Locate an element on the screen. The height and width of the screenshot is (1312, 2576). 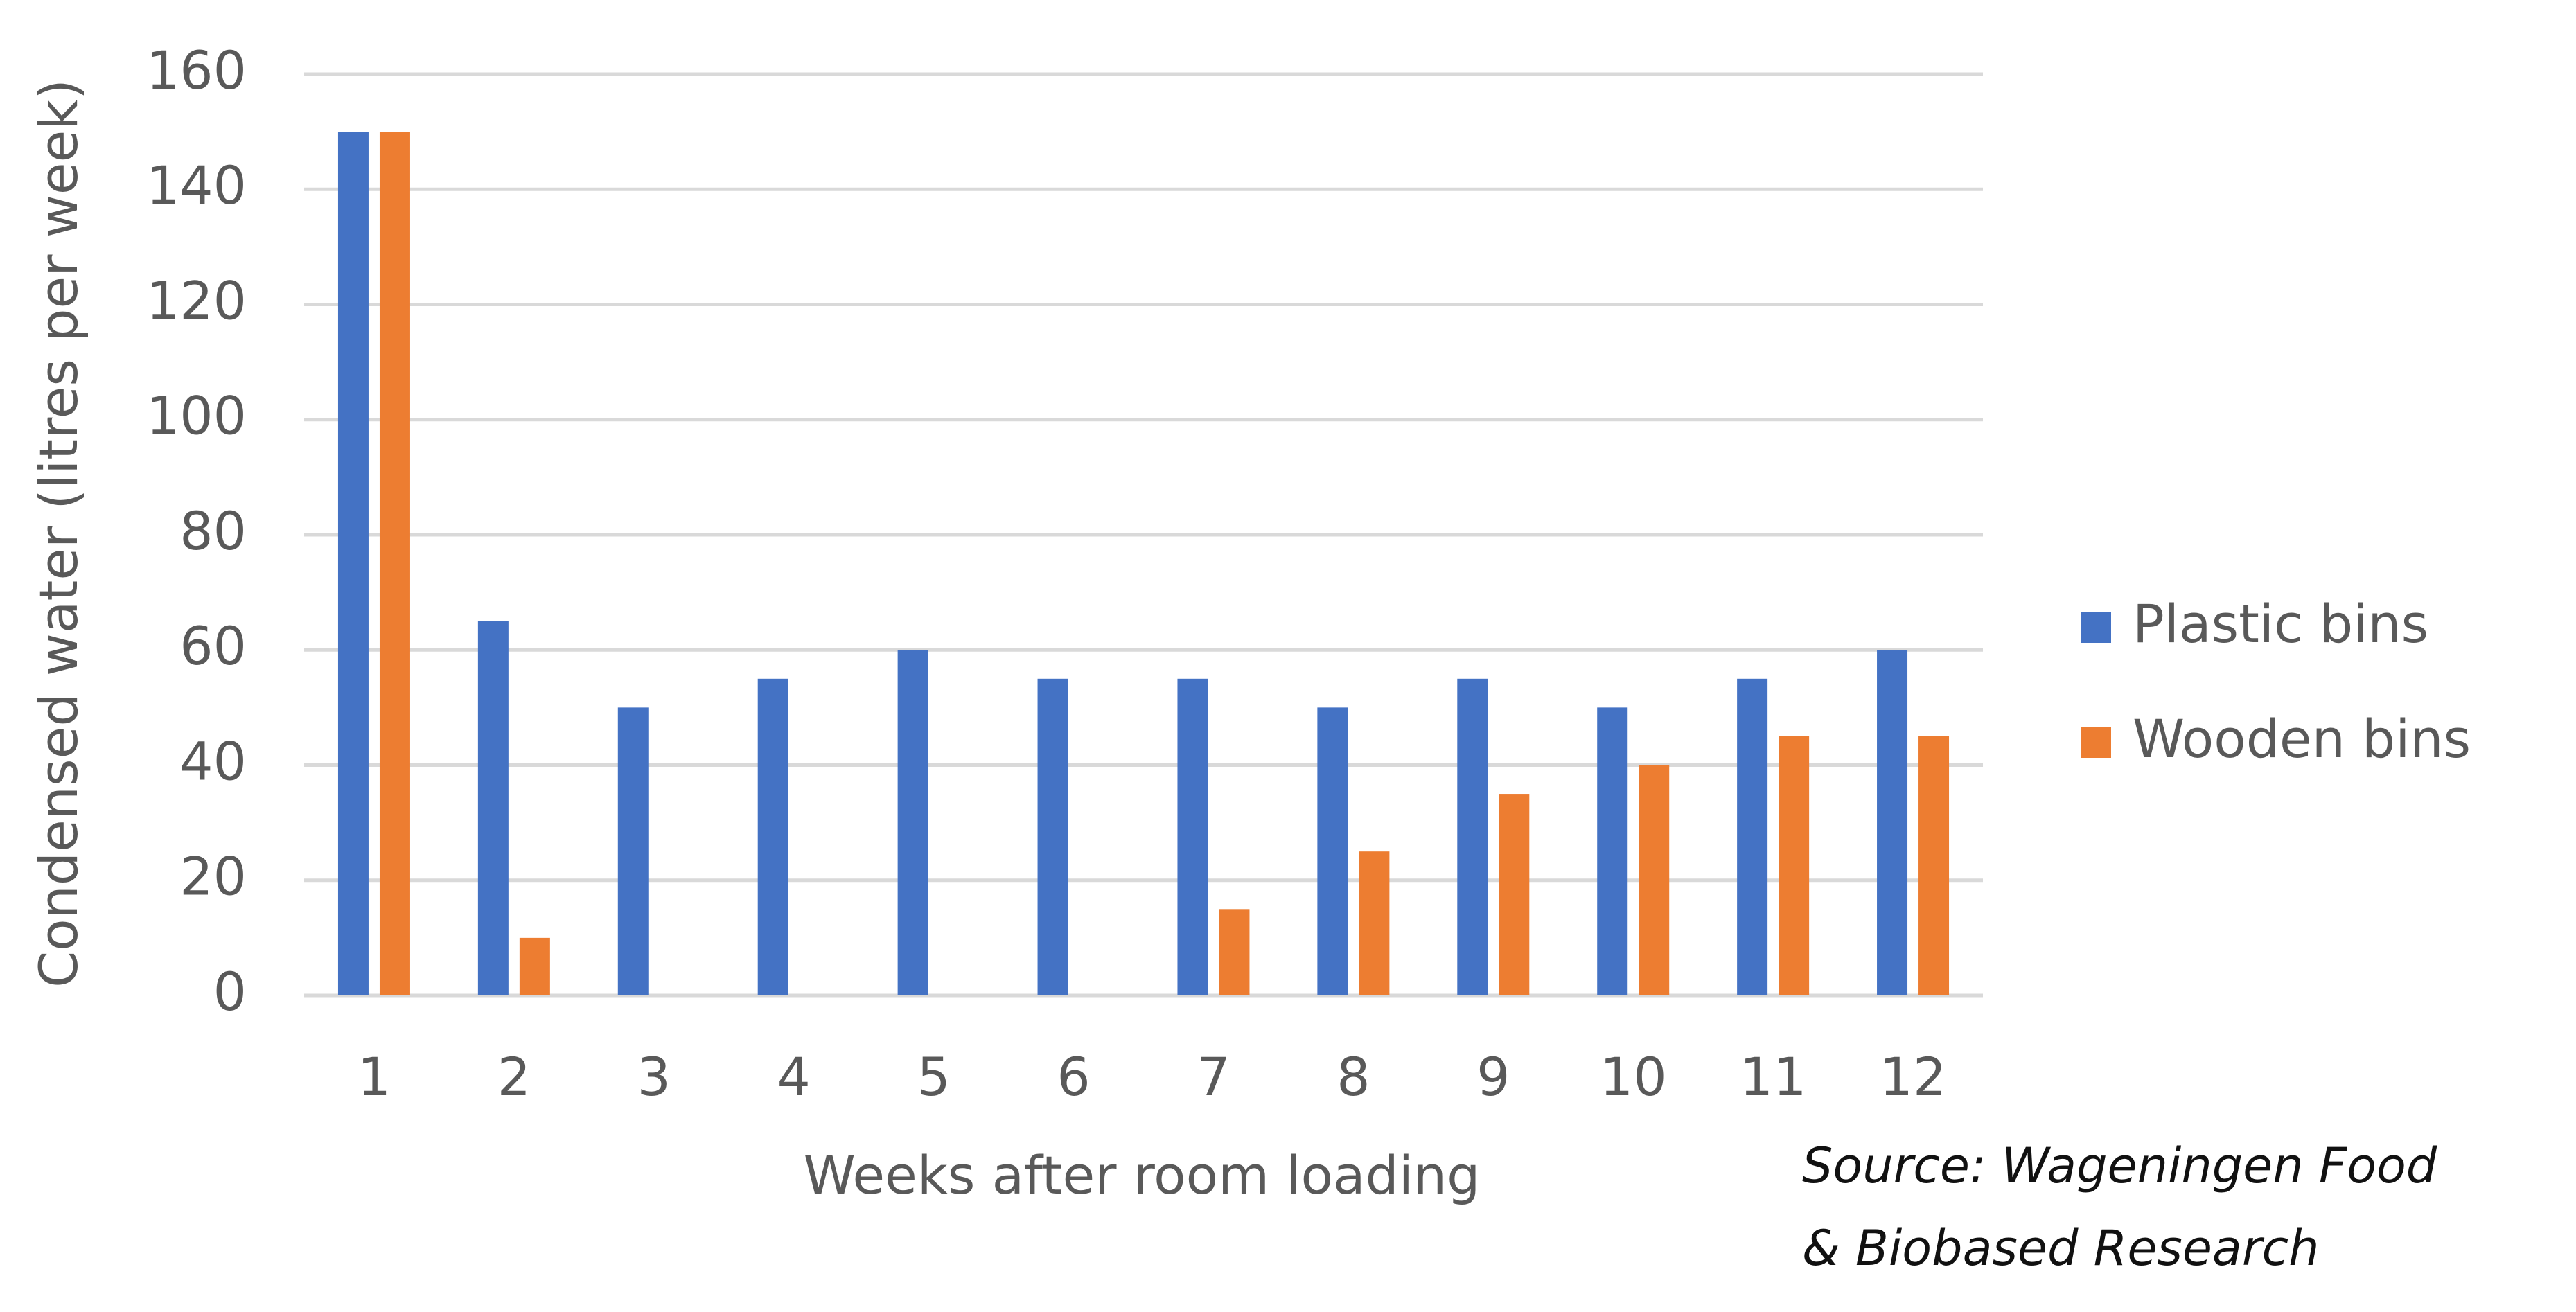
x-tick-label: 11 is located at coordinates (1774, 1077).